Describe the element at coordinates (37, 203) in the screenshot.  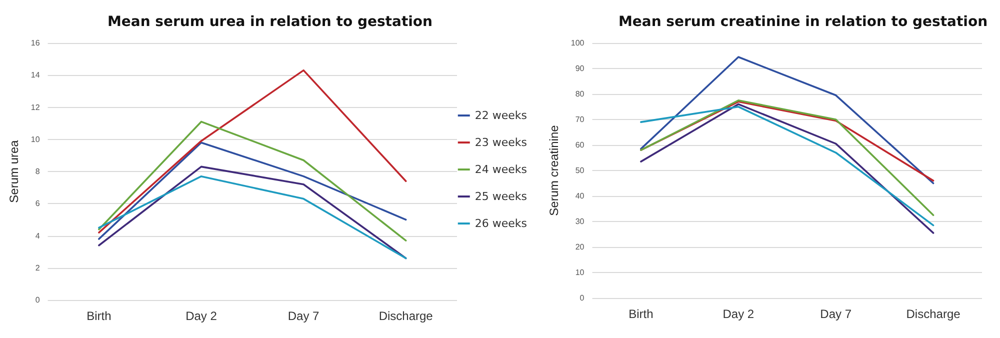
I see `y-tick-label: 6` at that location.